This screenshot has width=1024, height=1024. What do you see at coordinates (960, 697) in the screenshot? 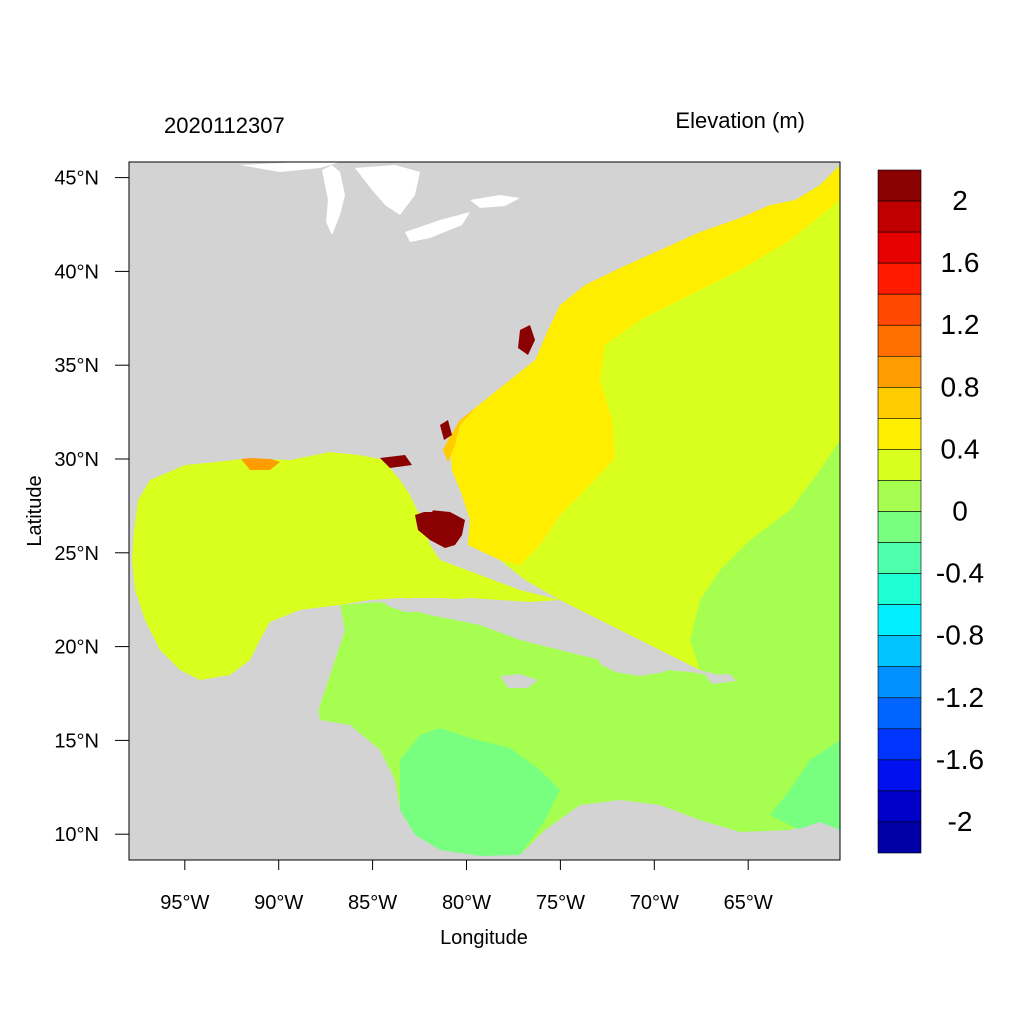
I see `colorbar-label: -1.2` at bounding box center [960, 697].